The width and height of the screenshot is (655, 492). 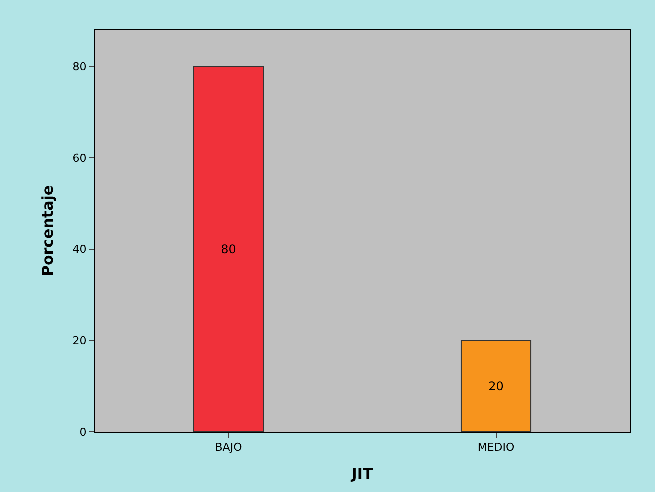 I want to click on data-label: 20, so click(x=496, y=386).